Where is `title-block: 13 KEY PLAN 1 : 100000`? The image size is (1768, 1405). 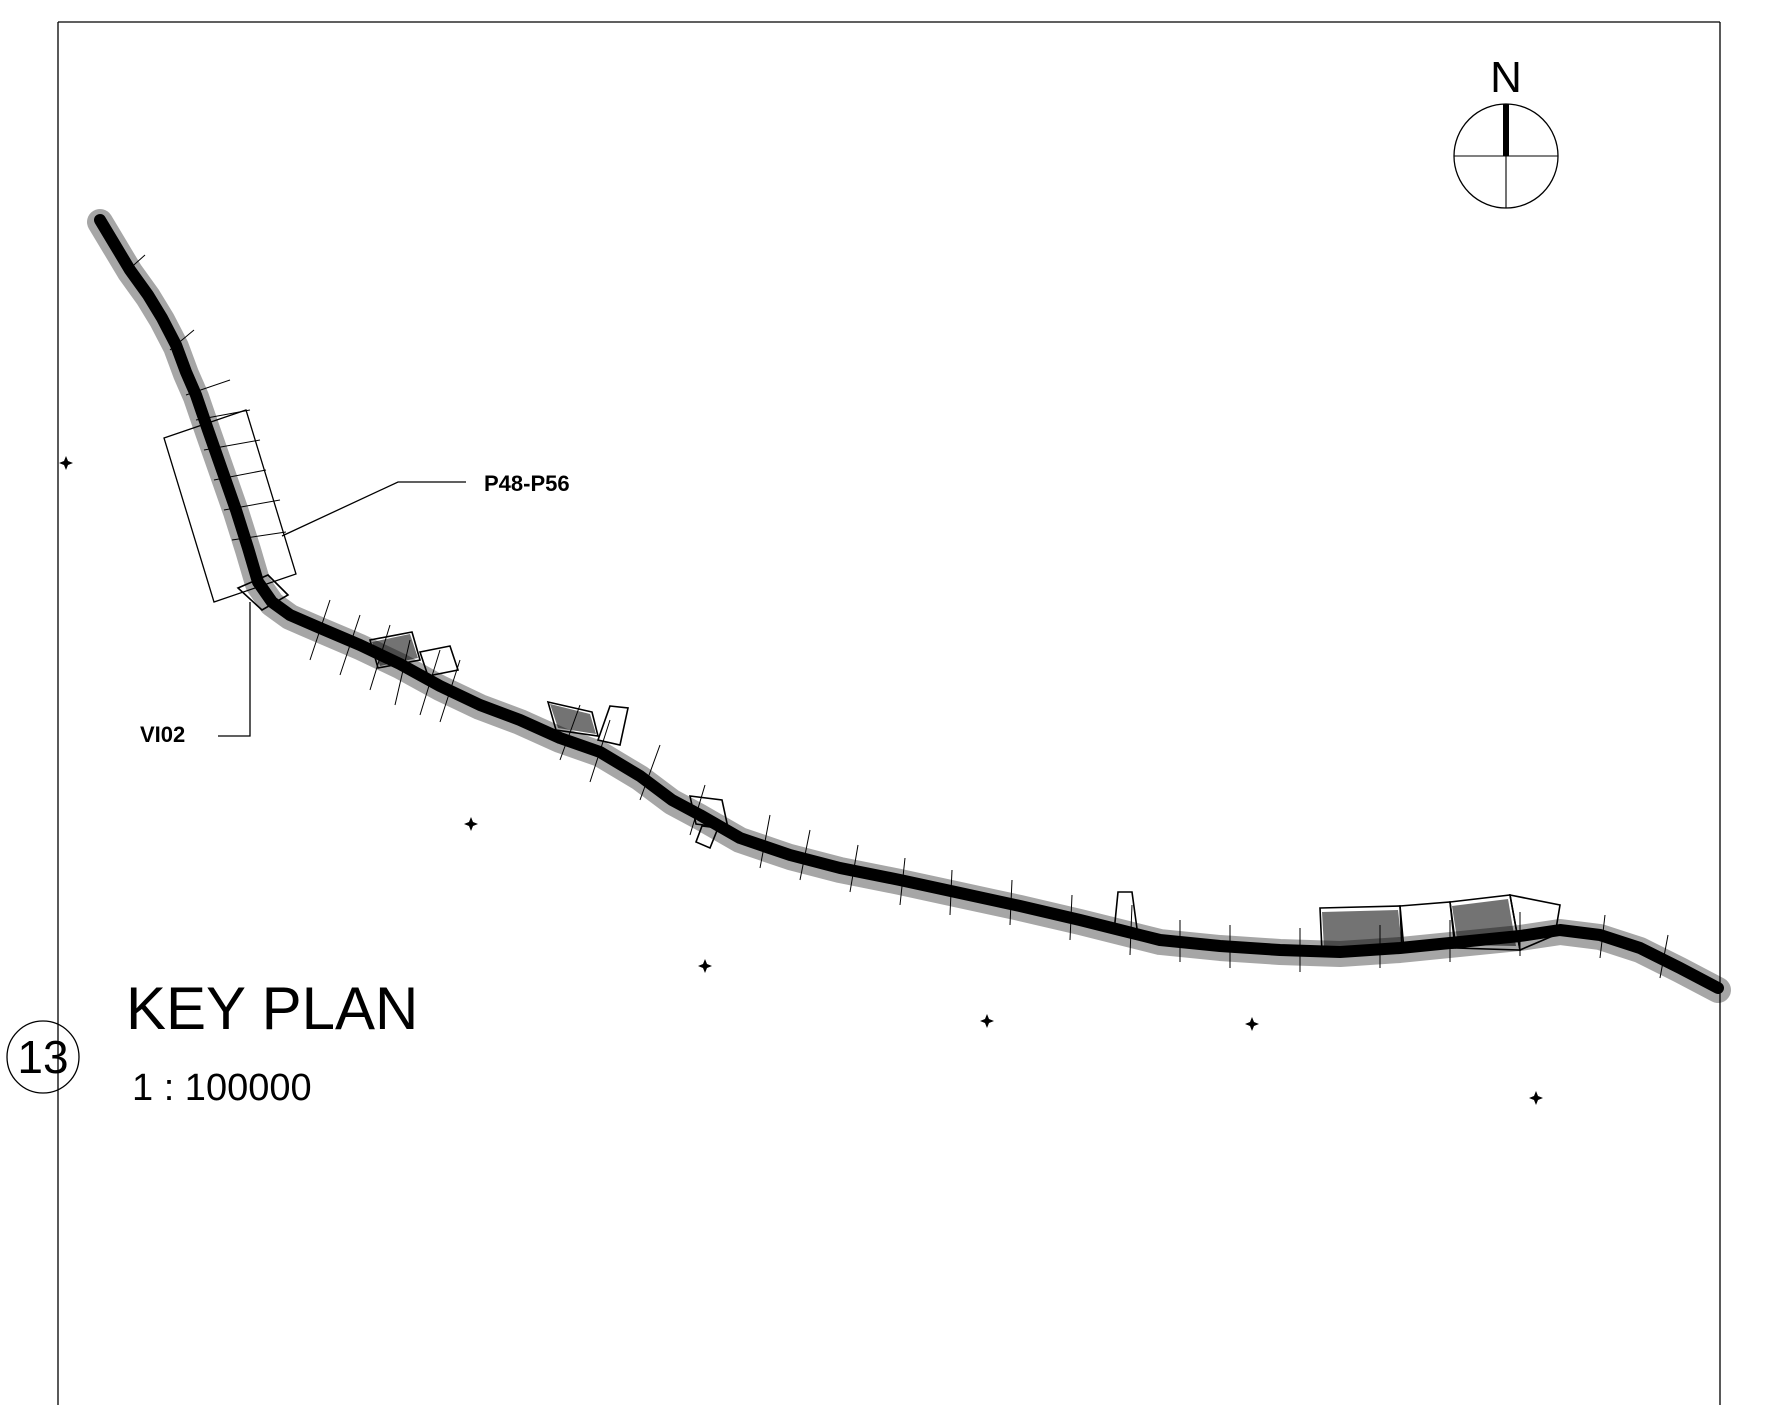
title-block: 13 KEY PLAN 1 : 100000 is located at coordinates (212, 1042).